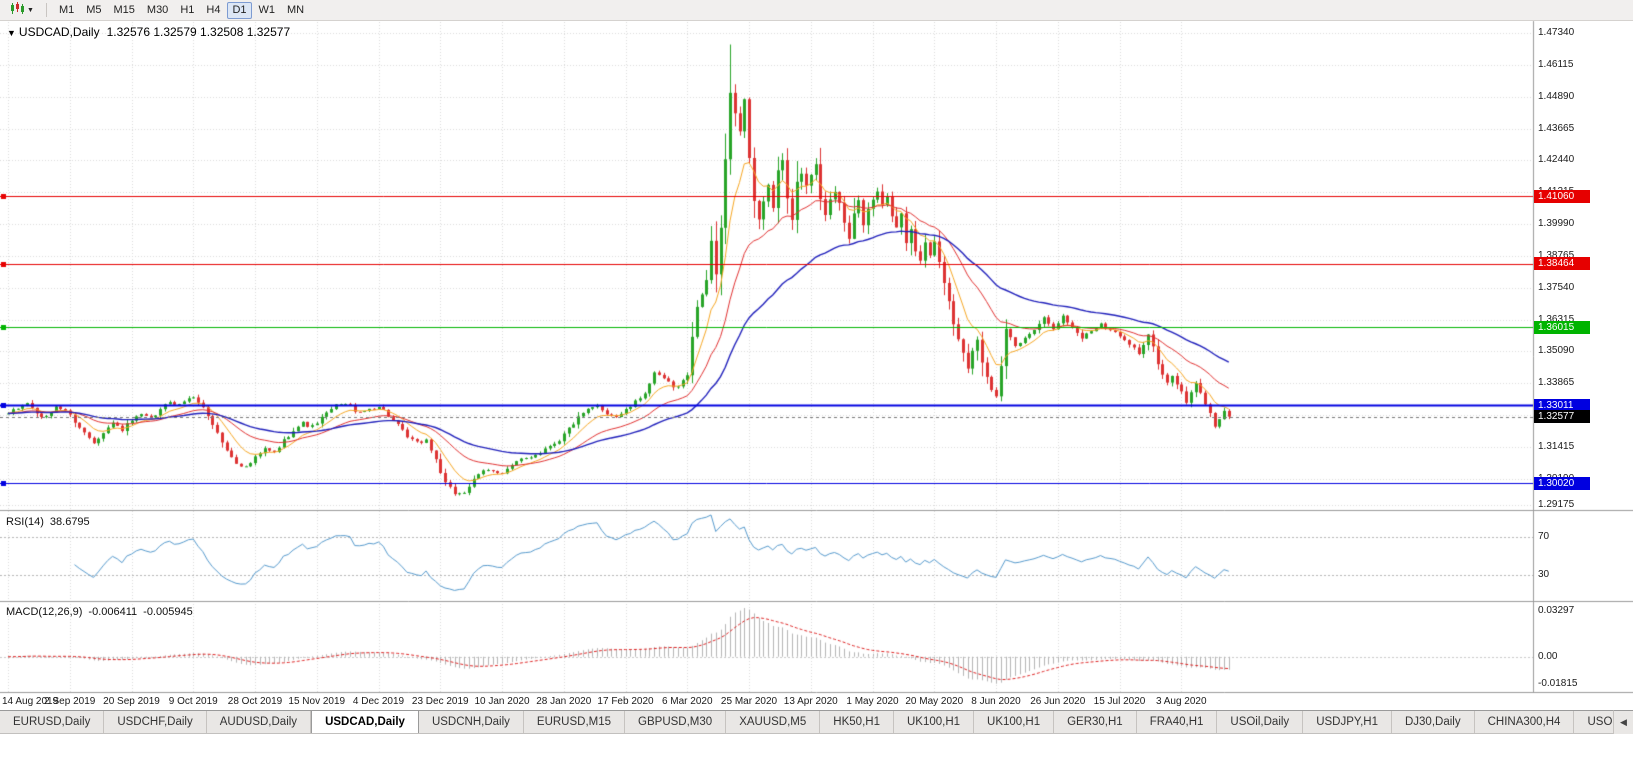 This screenshot has width=1633, height=762. What do you see at coordinates (1544, 575) in the screenshot?
I see `rsi-level-label: 30` at bounding box center [1544, 575].